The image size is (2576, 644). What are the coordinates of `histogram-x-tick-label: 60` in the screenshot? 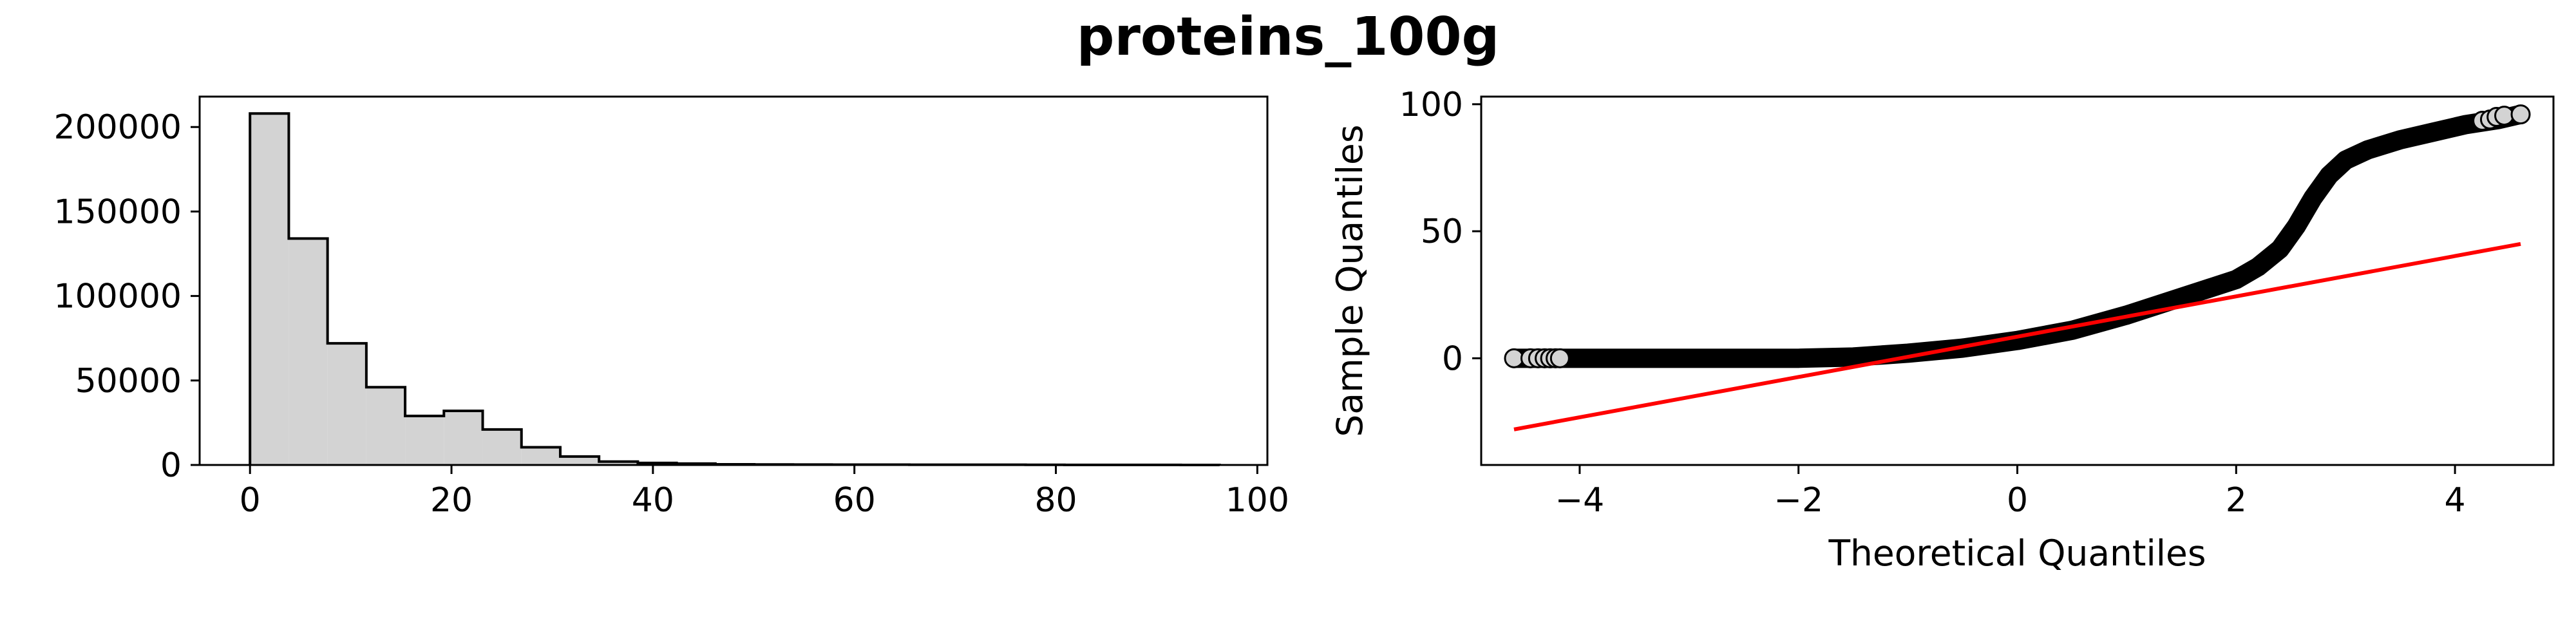 It's located at (854, 500).